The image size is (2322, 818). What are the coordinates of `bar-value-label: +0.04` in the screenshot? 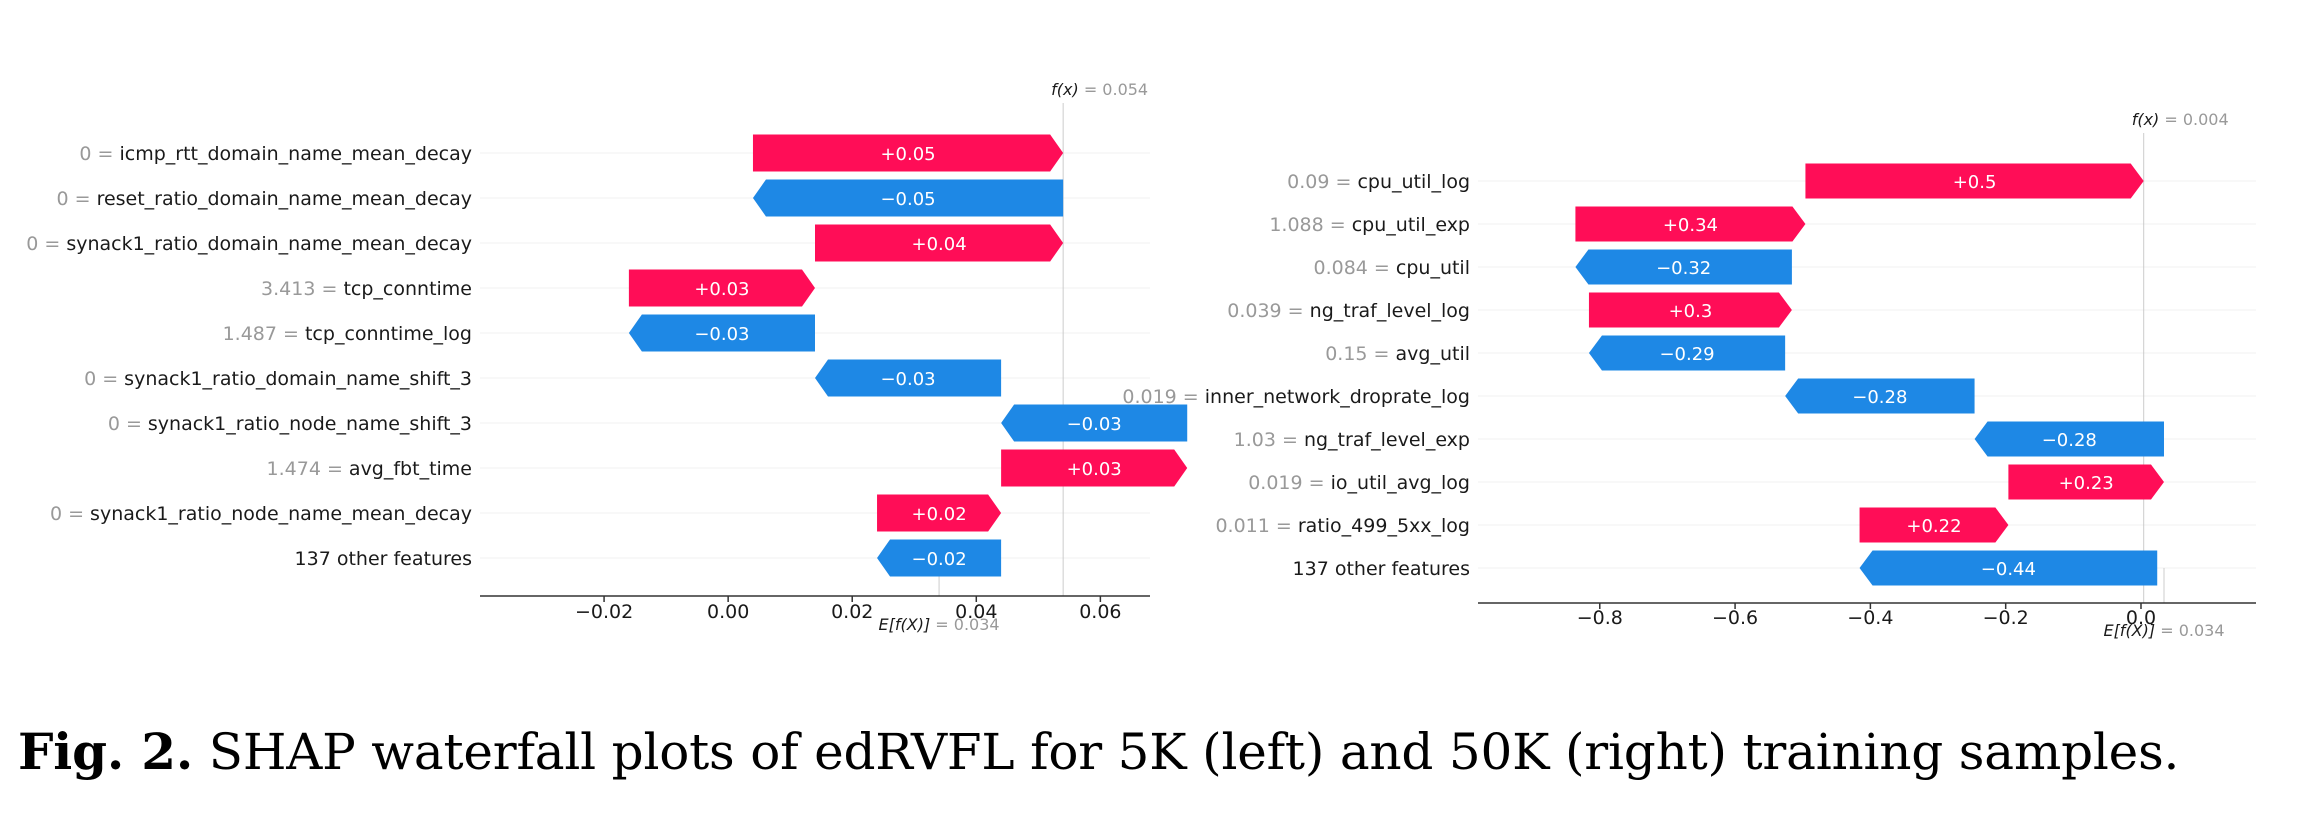 It's located at (938, 244).